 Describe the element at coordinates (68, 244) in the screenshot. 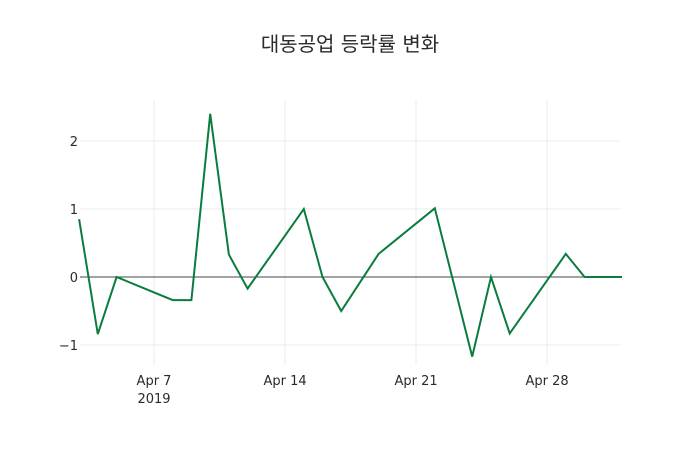

I see `y-axis-tick-labels: 2 1 0 −1` at that location.